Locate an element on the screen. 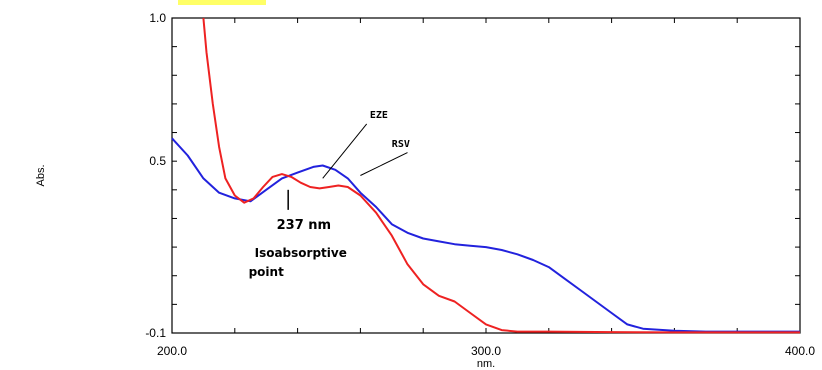 This screenshot has height=370, width=822. corner-highlight is located at coordinates (222, 2).